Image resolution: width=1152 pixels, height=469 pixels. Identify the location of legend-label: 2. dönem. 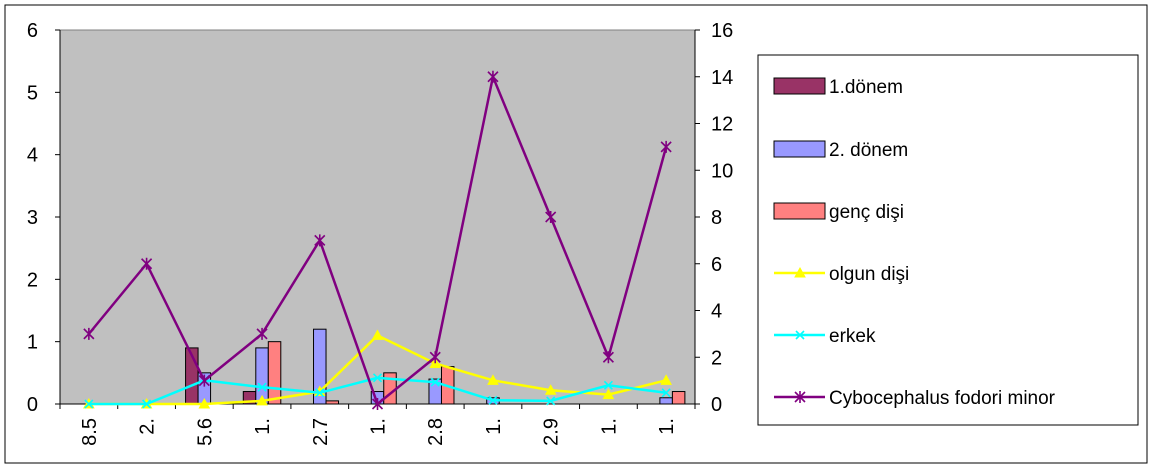
(868, 150).